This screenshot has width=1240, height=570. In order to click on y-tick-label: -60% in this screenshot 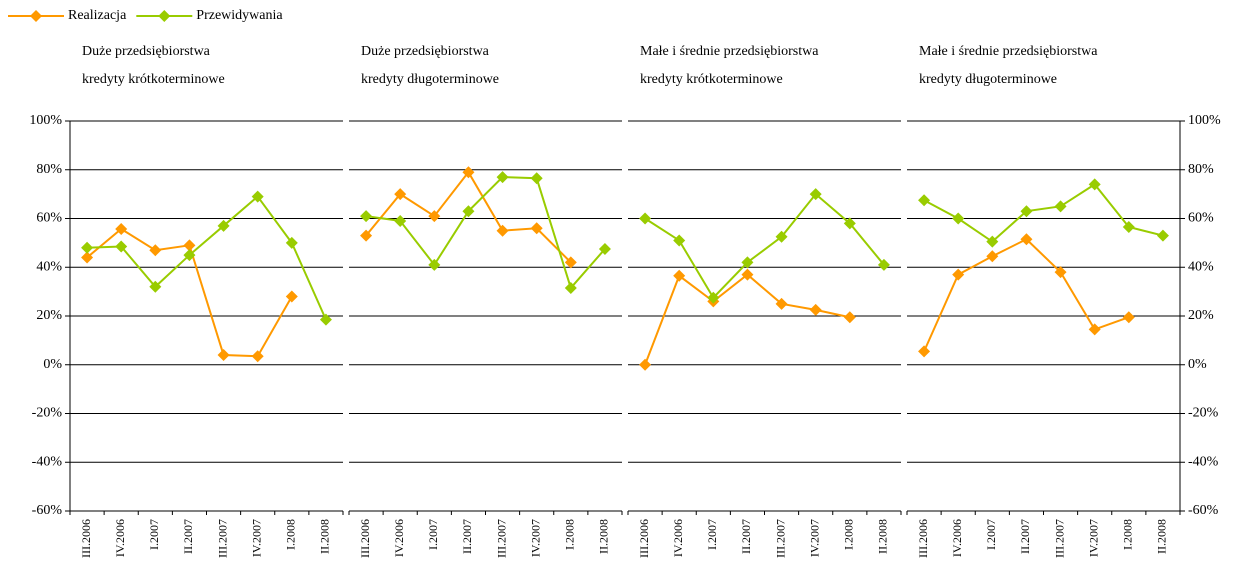, I will do `click(47, 510)`.